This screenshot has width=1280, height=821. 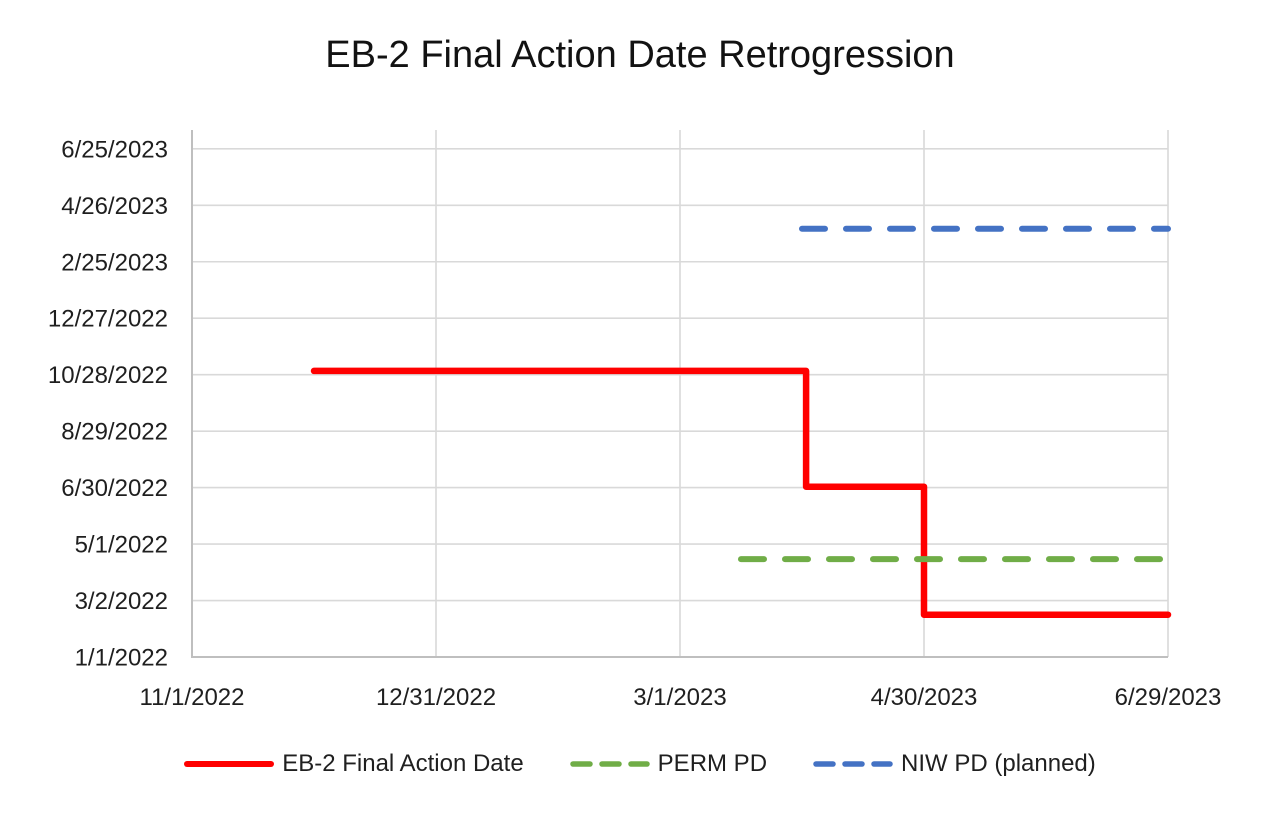 What do you see at coordinates (436, 697) in the screenshot?
I see `x-tick-label: 12/31/2022` at bounding box center [436, 697].